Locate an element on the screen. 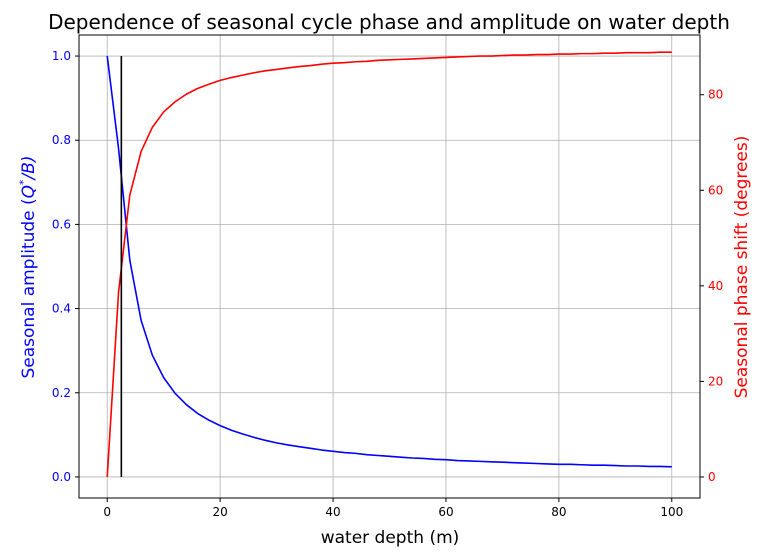 The image size is (778, 556). y-right-tick-label-0: 0 is located at coordinates (712, 477).